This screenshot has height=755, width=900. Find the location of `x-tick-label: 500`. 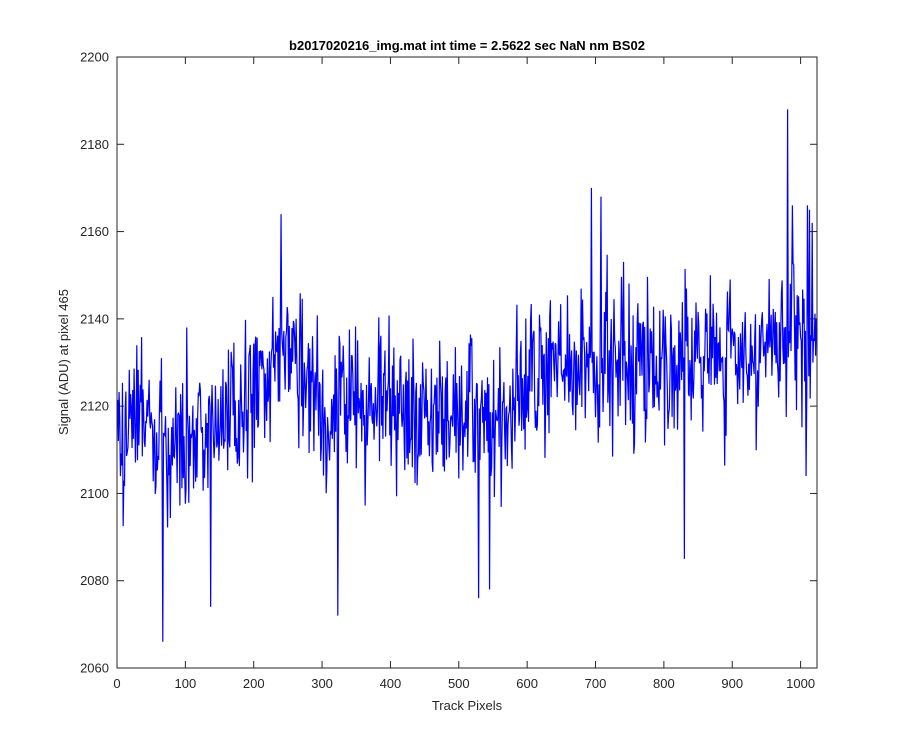

x-tick-label: 500 is located at coordinates (459, 683).